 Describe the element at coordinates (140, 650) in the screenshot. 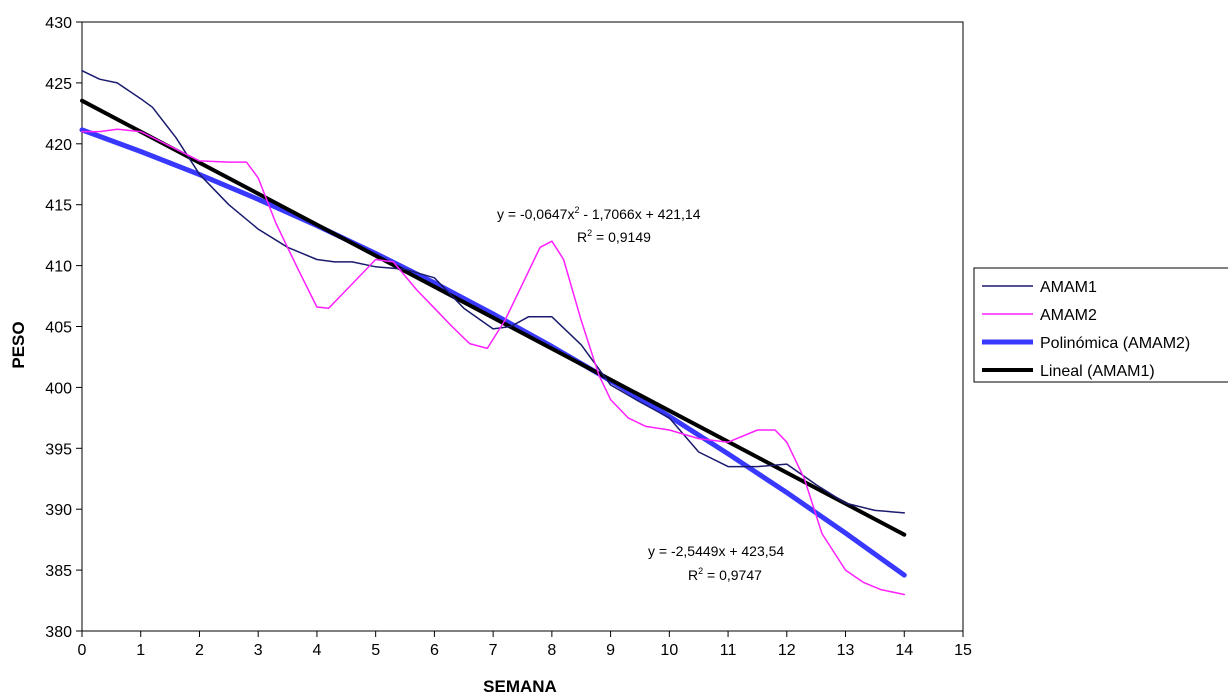

I see `x-tick-label: 1` at that location.